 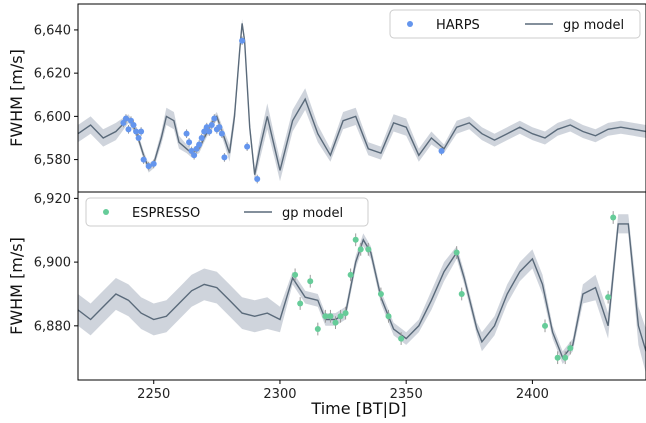 What do you see at coordinates (52, 117) in the screenshot?
I see `y-tick-label: 6,600` at bounding box center [52, 117].